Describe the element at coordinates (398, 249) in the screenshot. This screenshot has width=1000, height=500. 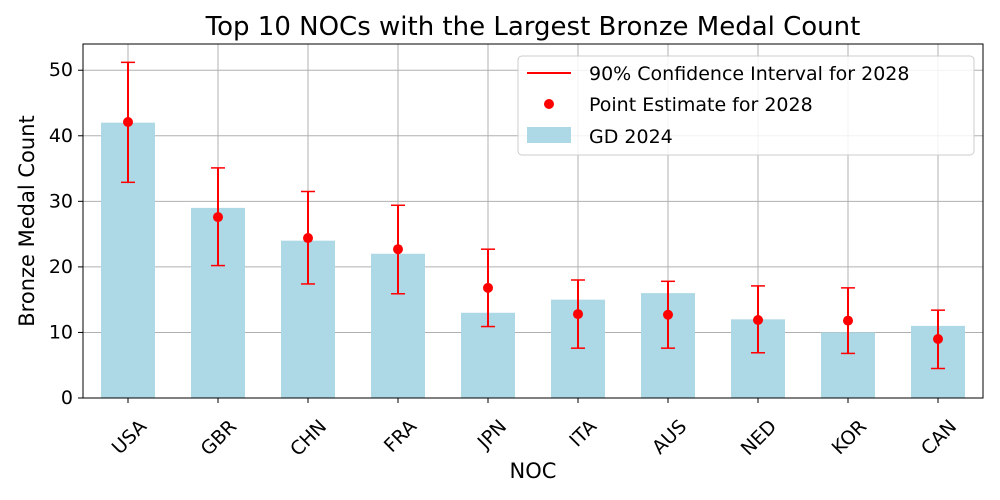
I see `point-fra` at that location.